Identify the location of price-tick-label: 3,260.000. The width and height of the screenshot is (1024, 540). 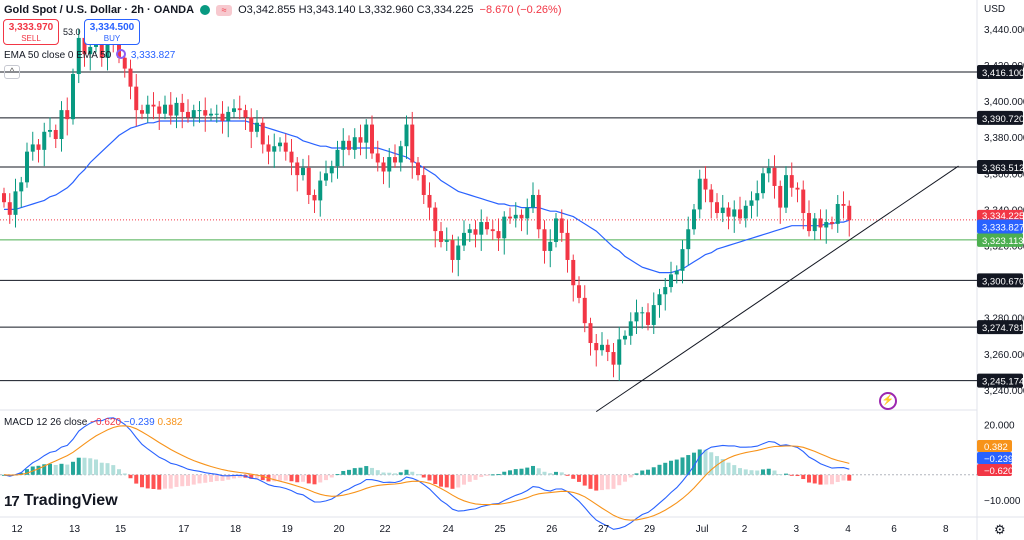
(1004, 355).